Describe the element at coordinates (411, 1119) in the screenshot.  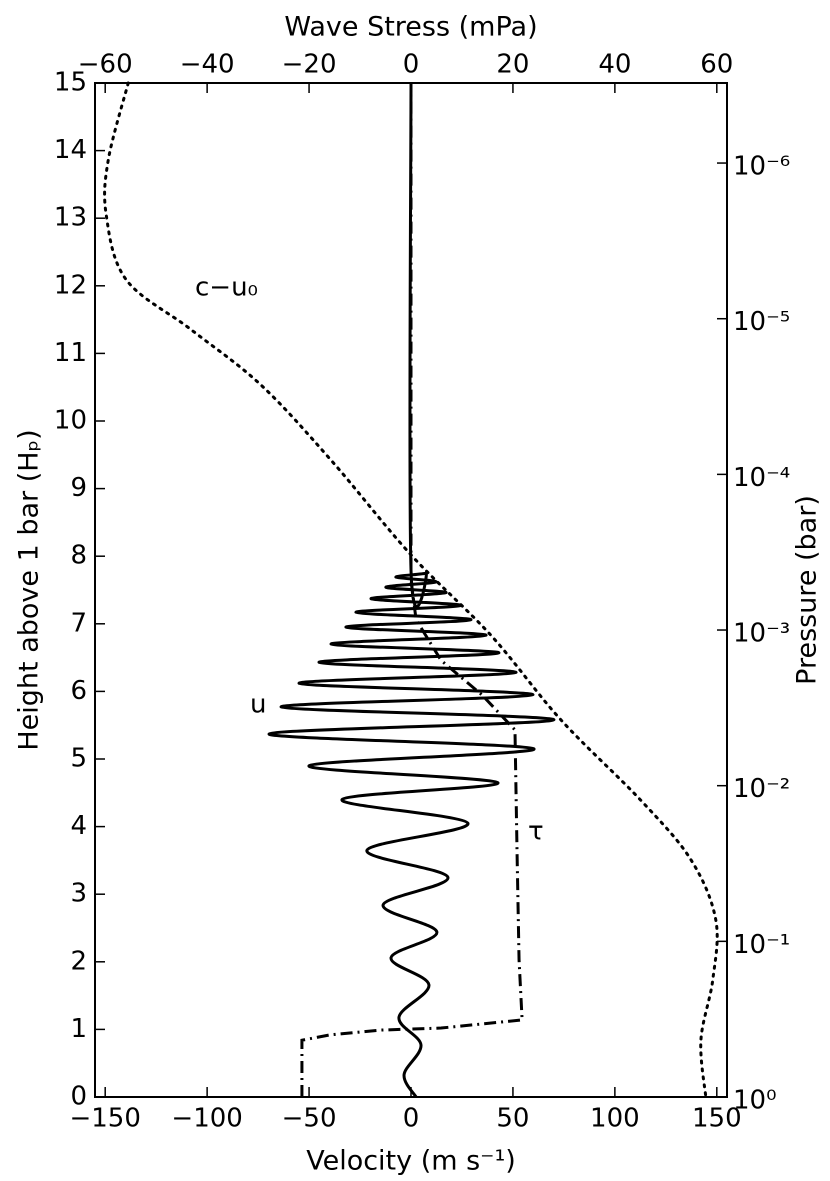
I see `x-tick-label: 0` at that location.